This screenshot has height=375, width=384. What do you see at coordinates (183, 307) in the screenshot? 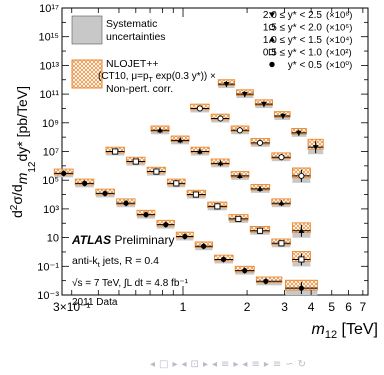
I see `x-tick-label: 1` at bounding box center [183, 307].